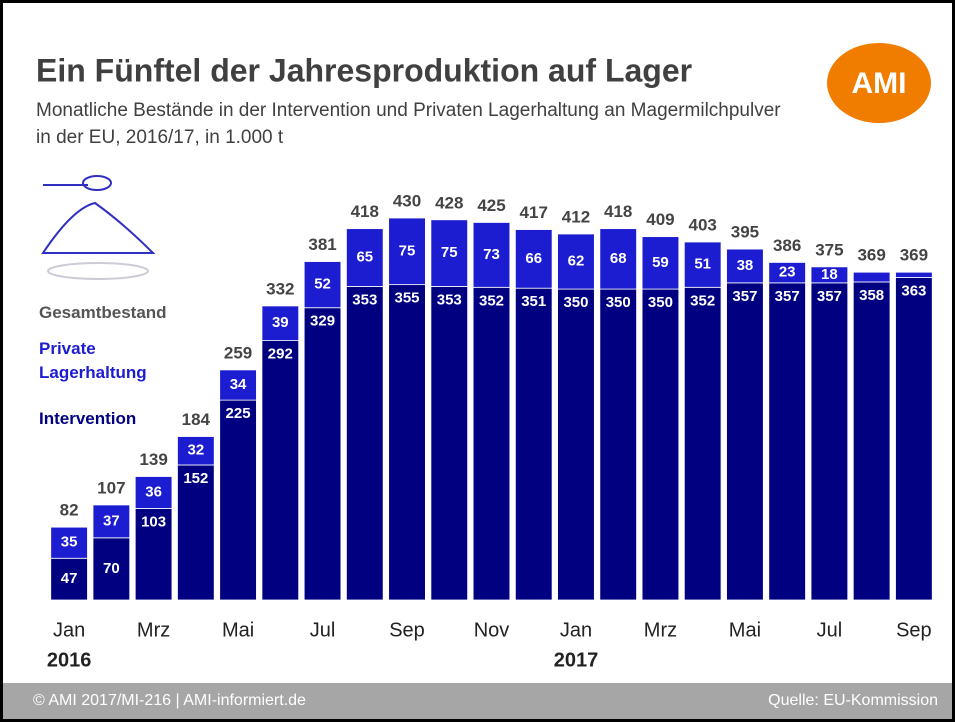 This screenshot has height=722, width=955. I want to click on x-tick-label: Jan, so click(69, 630).